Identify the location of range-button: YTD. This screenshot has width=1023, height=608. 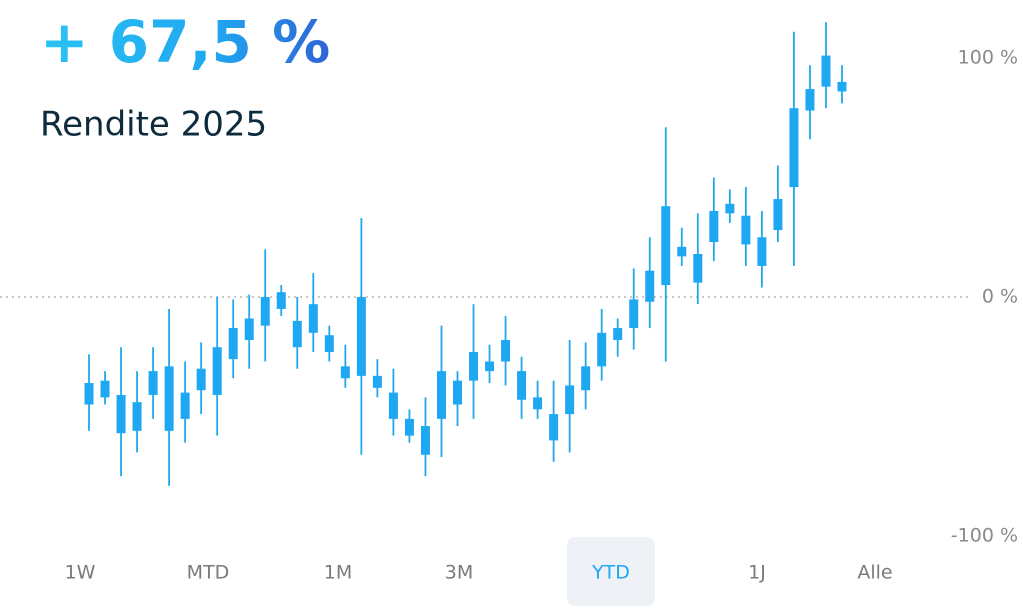
(610, 573).